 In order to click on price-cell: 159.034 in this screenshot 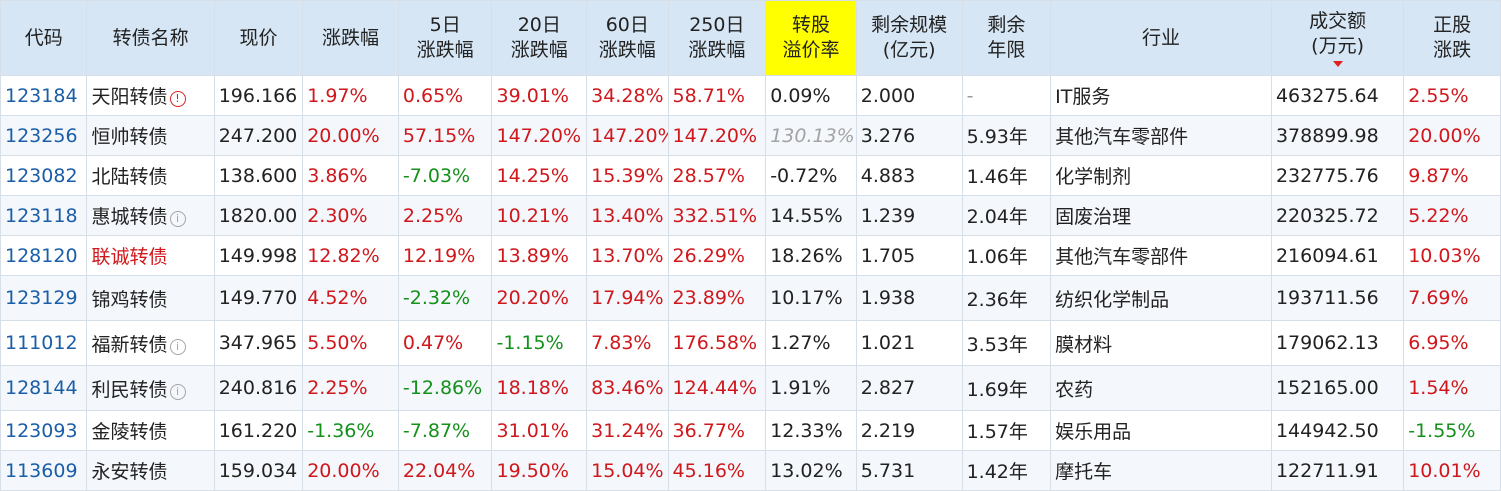, I will do `click(258, 470)`.